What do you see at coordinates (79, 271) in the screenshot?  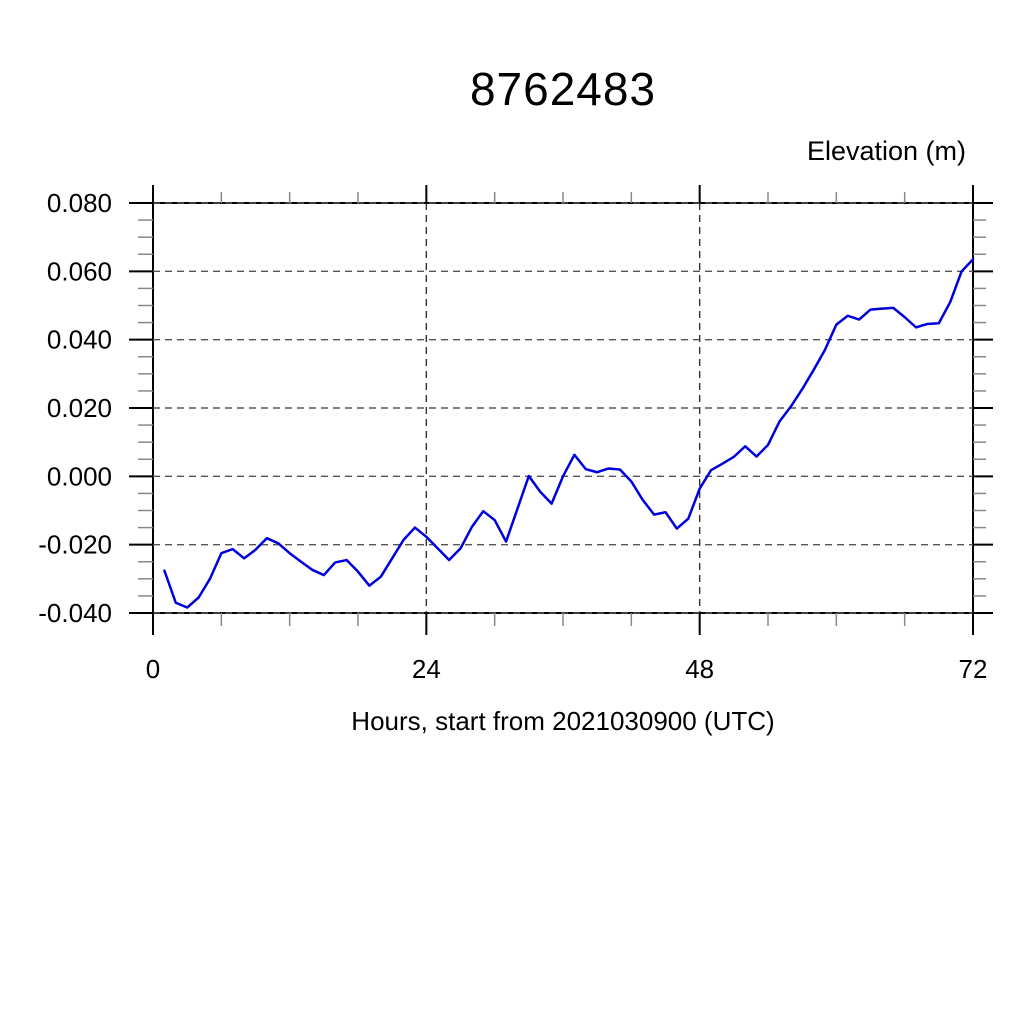 I see `tick-label: 0.060` at bounding box center [79, 271].